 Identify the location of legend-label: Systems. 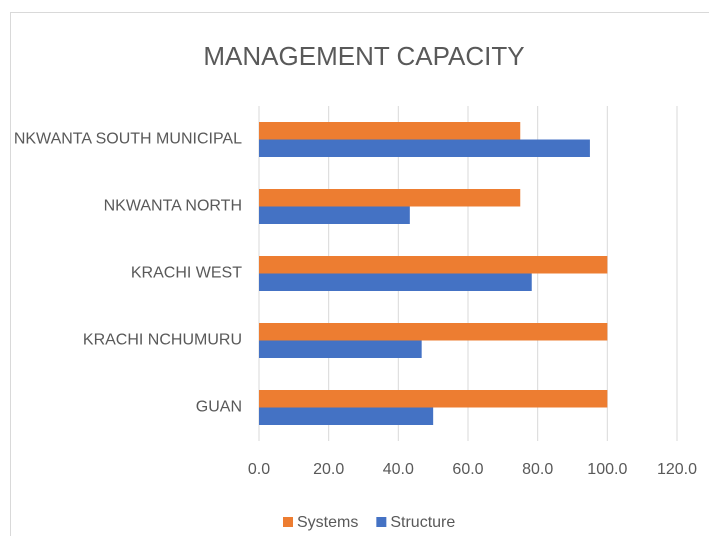
(327, 522).